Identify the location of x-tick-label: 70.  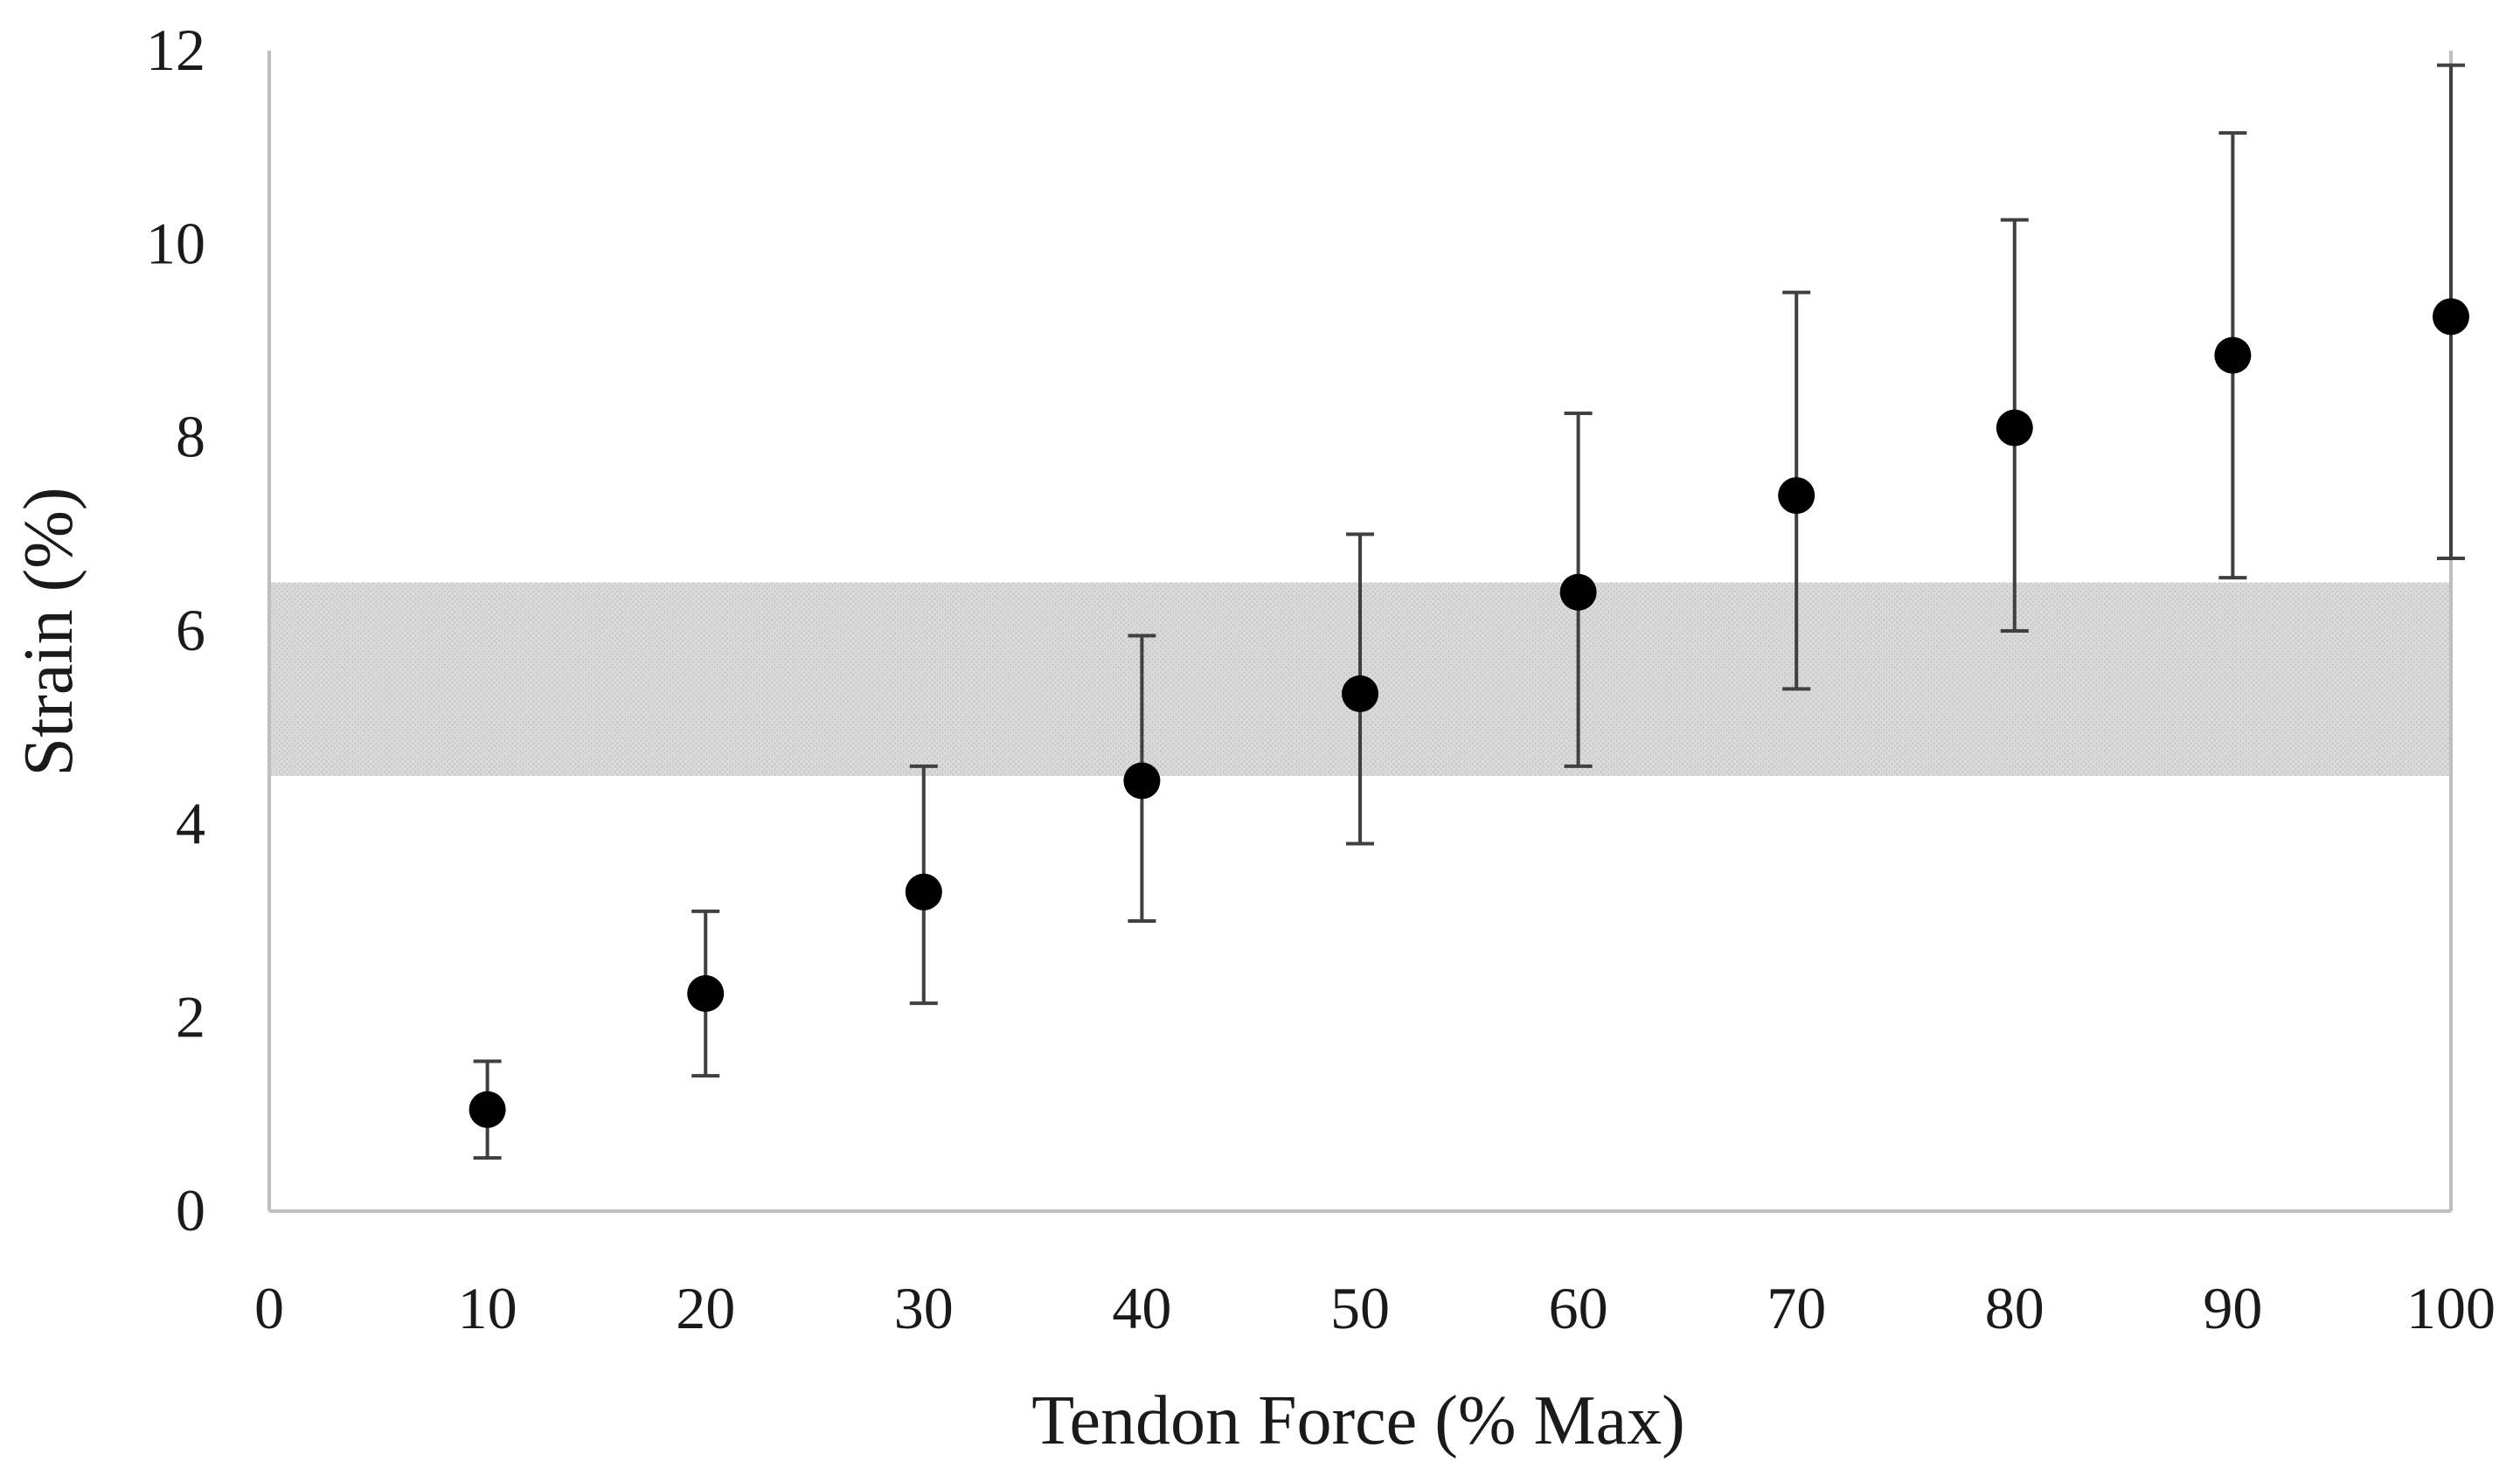
(1796, 1308).